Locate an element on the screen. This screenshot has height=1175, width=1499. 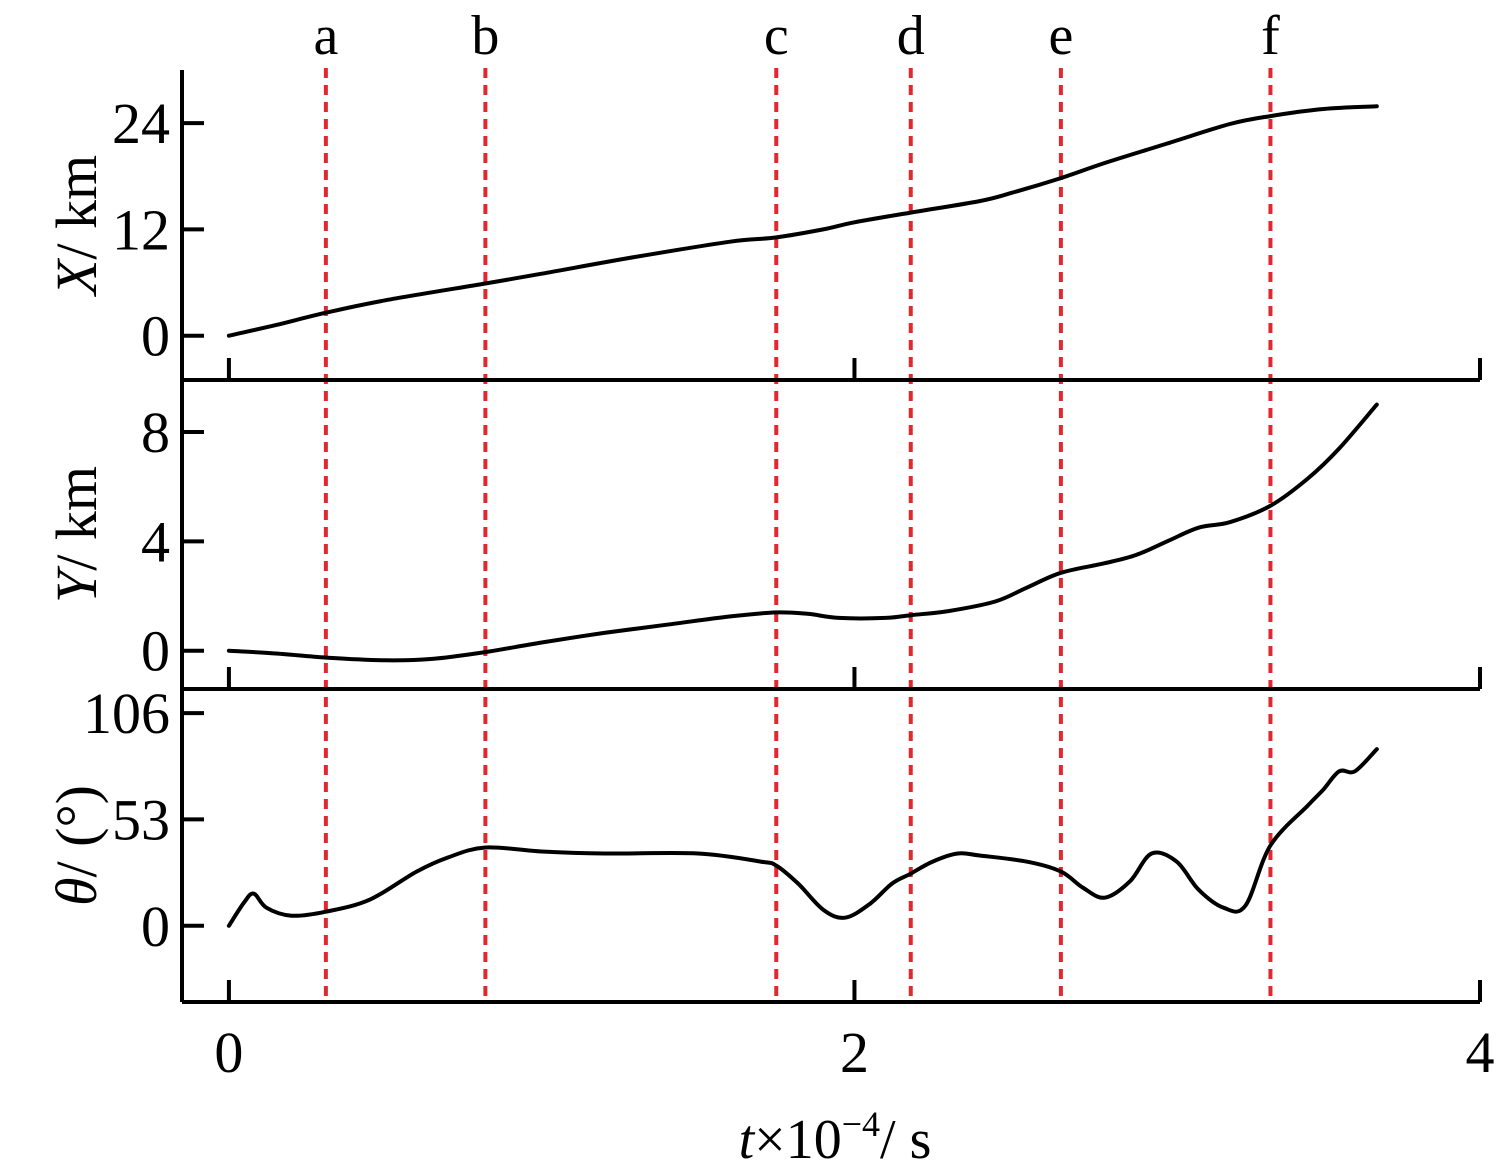
x-axis-label-exp: −4 is located at coordinates (861, 1124).